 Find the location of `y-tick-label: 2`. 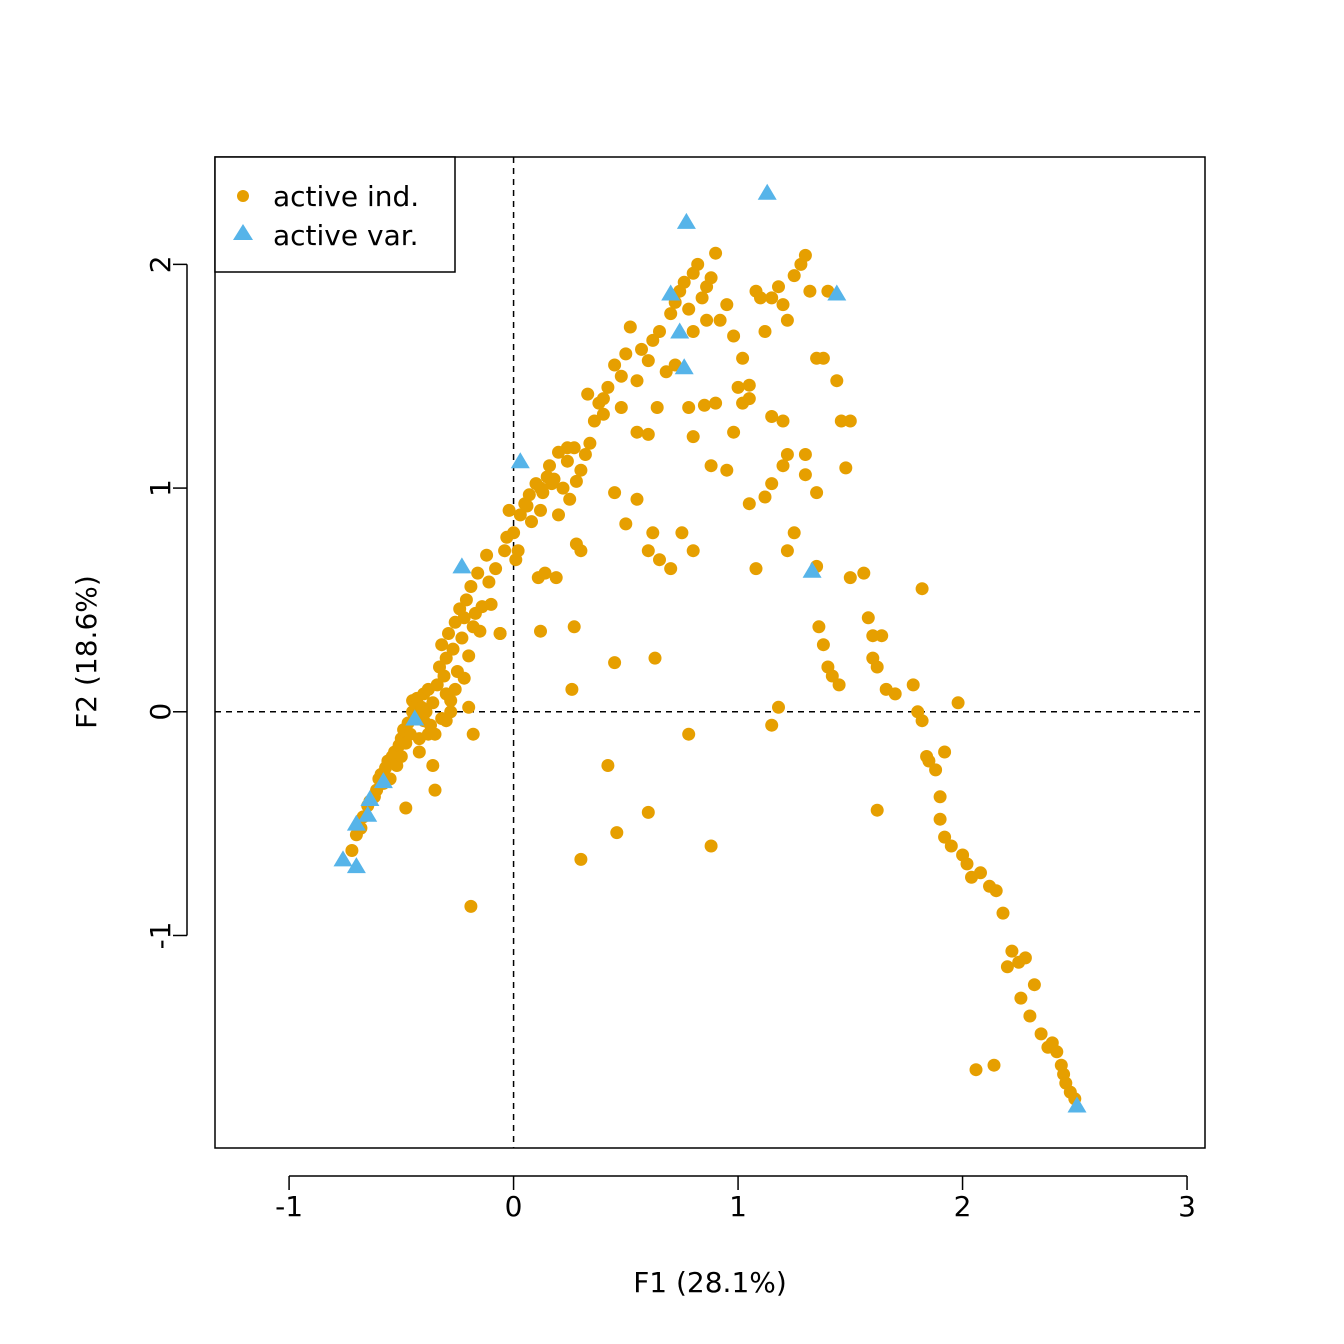

y-tick-label: 2 is located at coordinates (160, 264).